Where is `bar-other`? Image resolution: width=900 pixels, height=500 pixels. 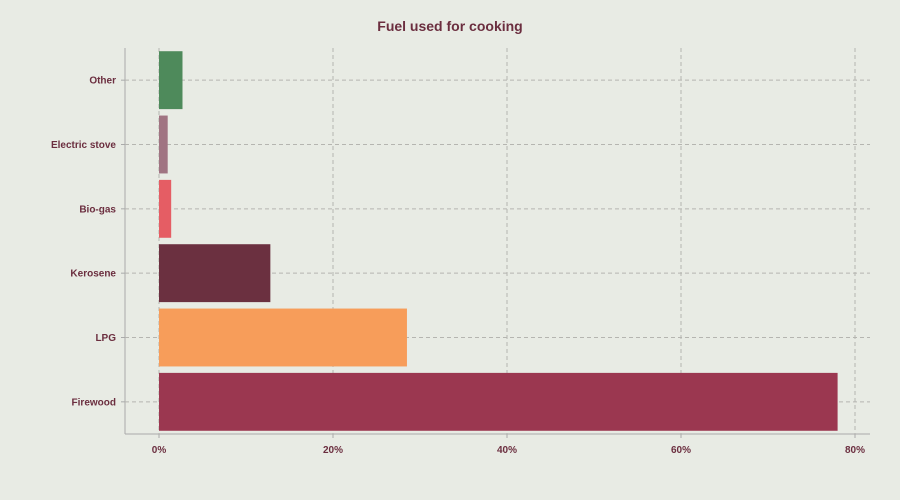
bar-other is located at coordinates (171, 80).